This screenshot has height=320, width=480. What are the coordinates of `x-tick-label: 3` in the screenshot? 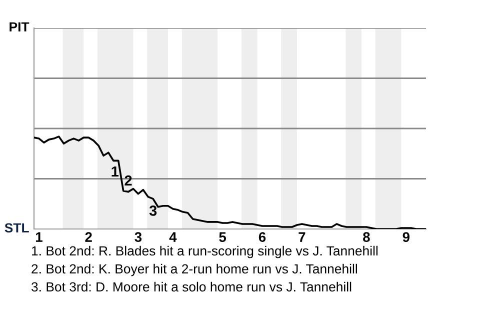 It's located at (138, 237).